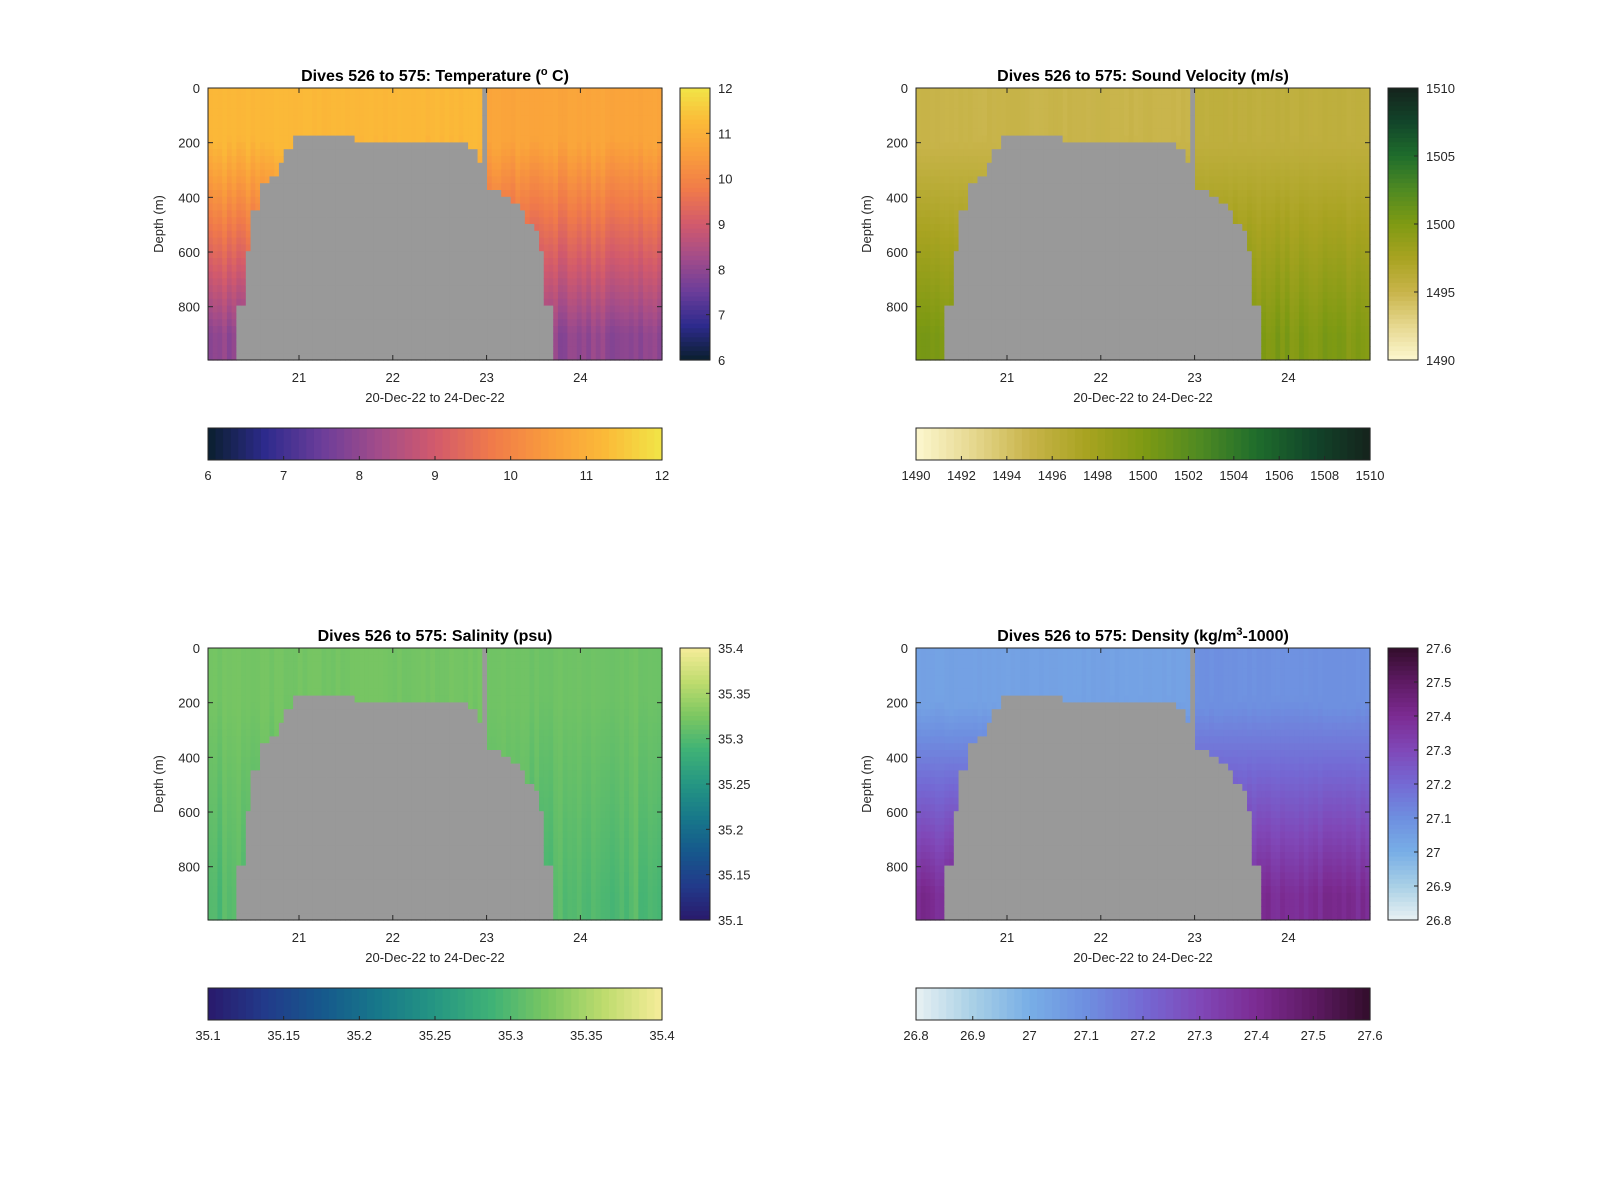 This screenshot has height=1184, width=1600. What do you see at coordinates (220, 444) in the screenshot?
I see `colorbar-segment` at bounding box center [220, 444].